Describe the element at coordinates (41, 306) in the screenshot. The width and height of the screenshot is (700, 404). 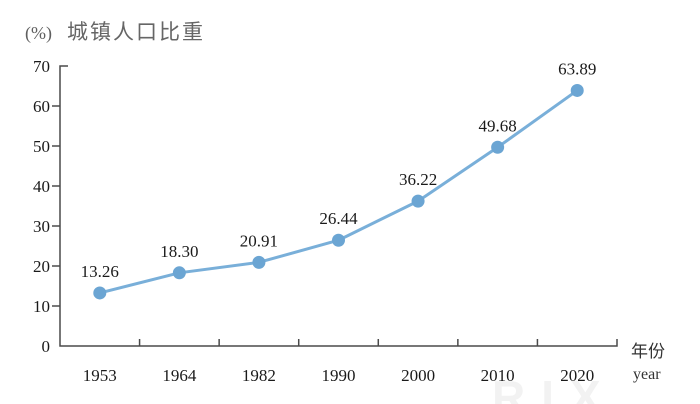
I see `y-axis-tick-label: 10` at that location.